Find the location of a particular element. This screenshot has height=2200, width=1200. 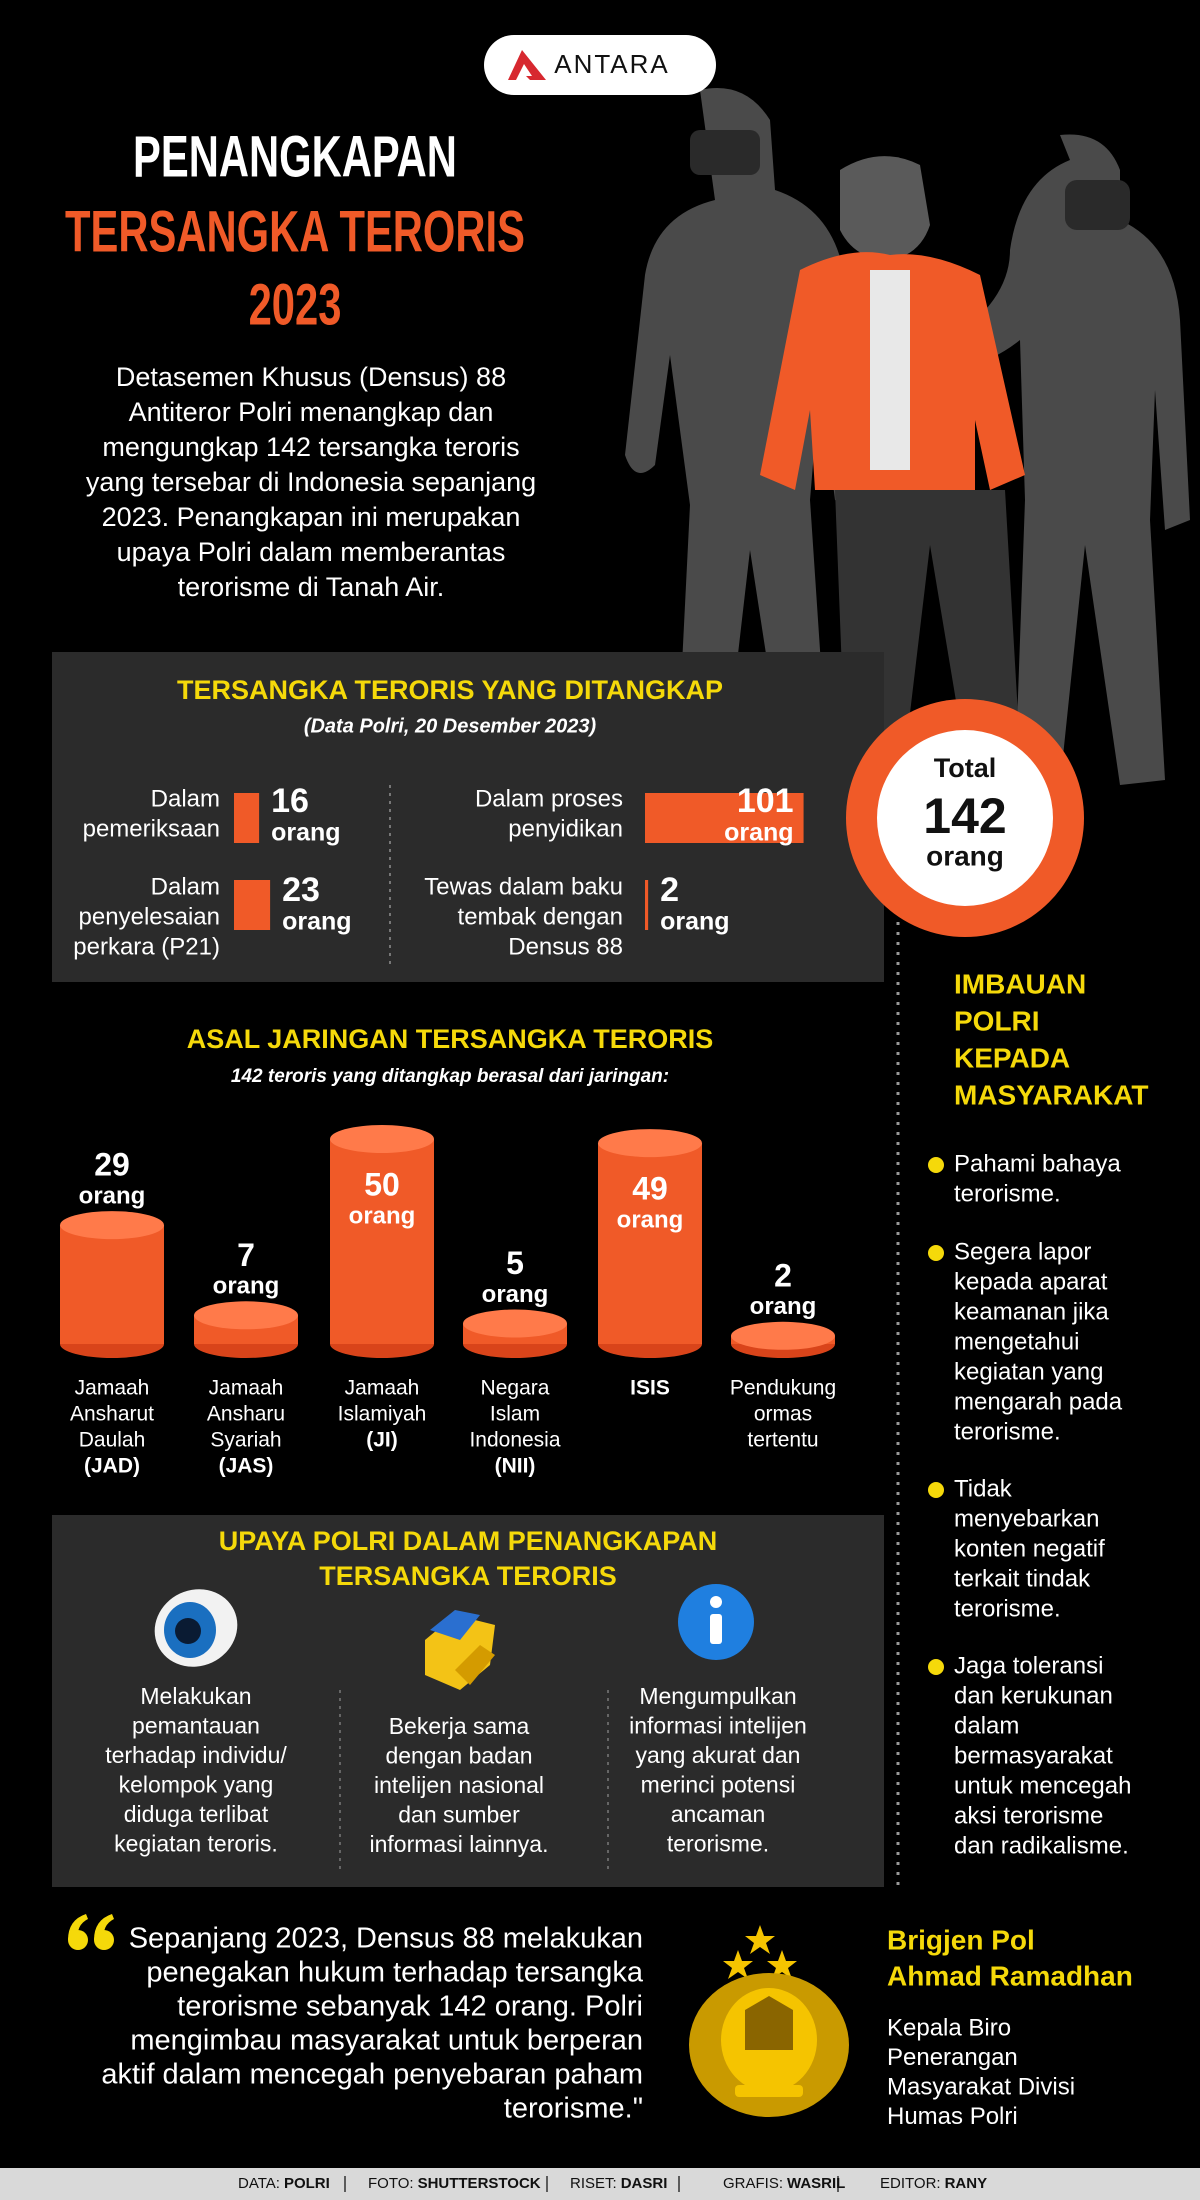

speaker-role: Penerangan is located at coordinates (952, 2057).